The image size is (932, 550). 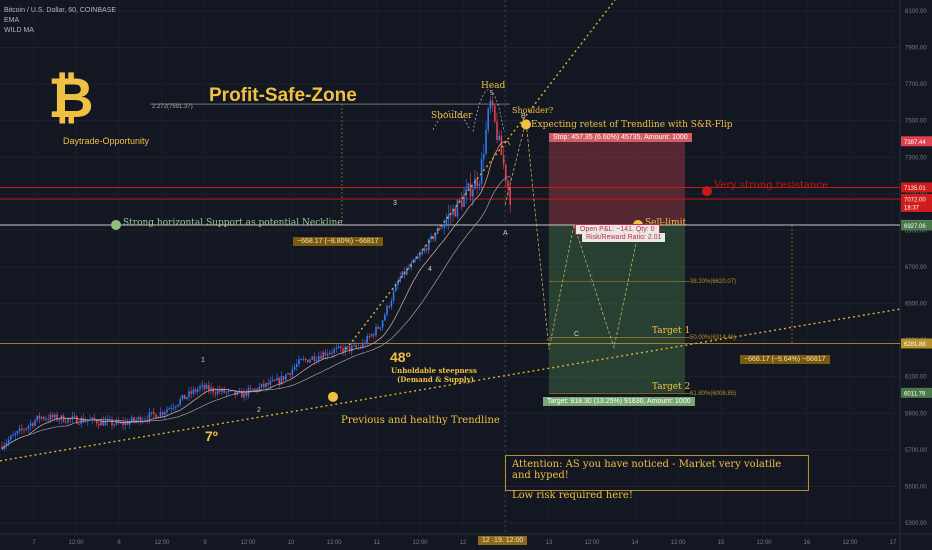 I want to click on price-label-text: 18:37, so click(x=912, y=209).